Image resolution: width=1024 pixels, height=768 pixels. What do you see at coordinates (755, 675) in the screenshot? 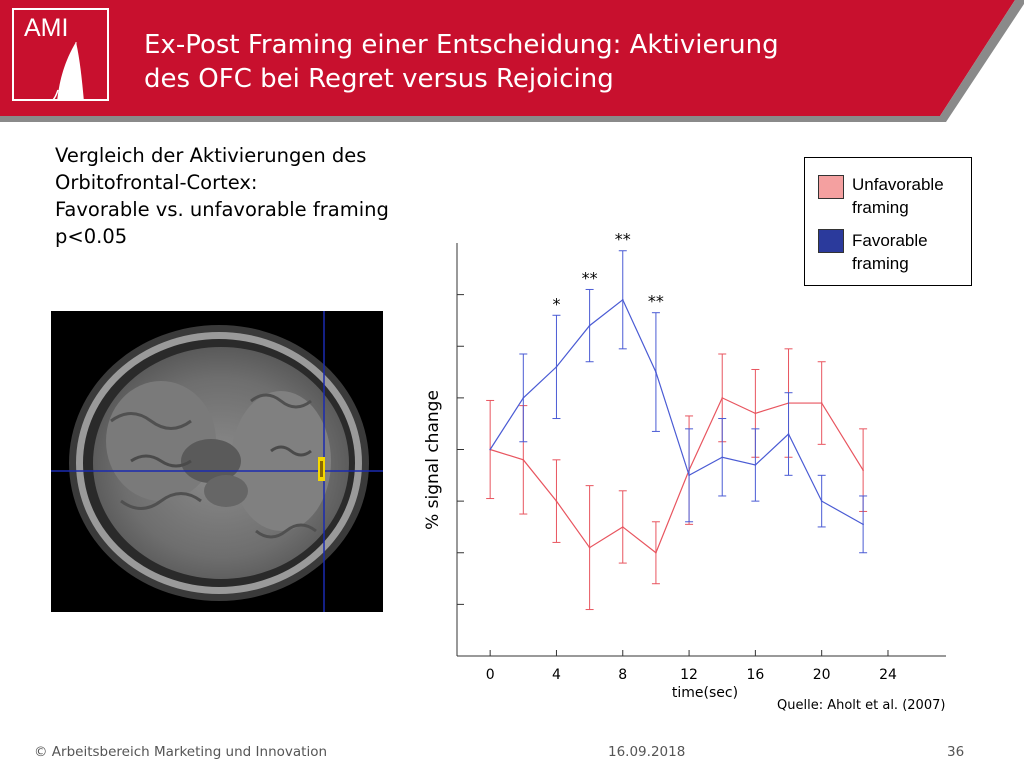
I see `x-tick-label: 16` at bounding box center [755, 675].